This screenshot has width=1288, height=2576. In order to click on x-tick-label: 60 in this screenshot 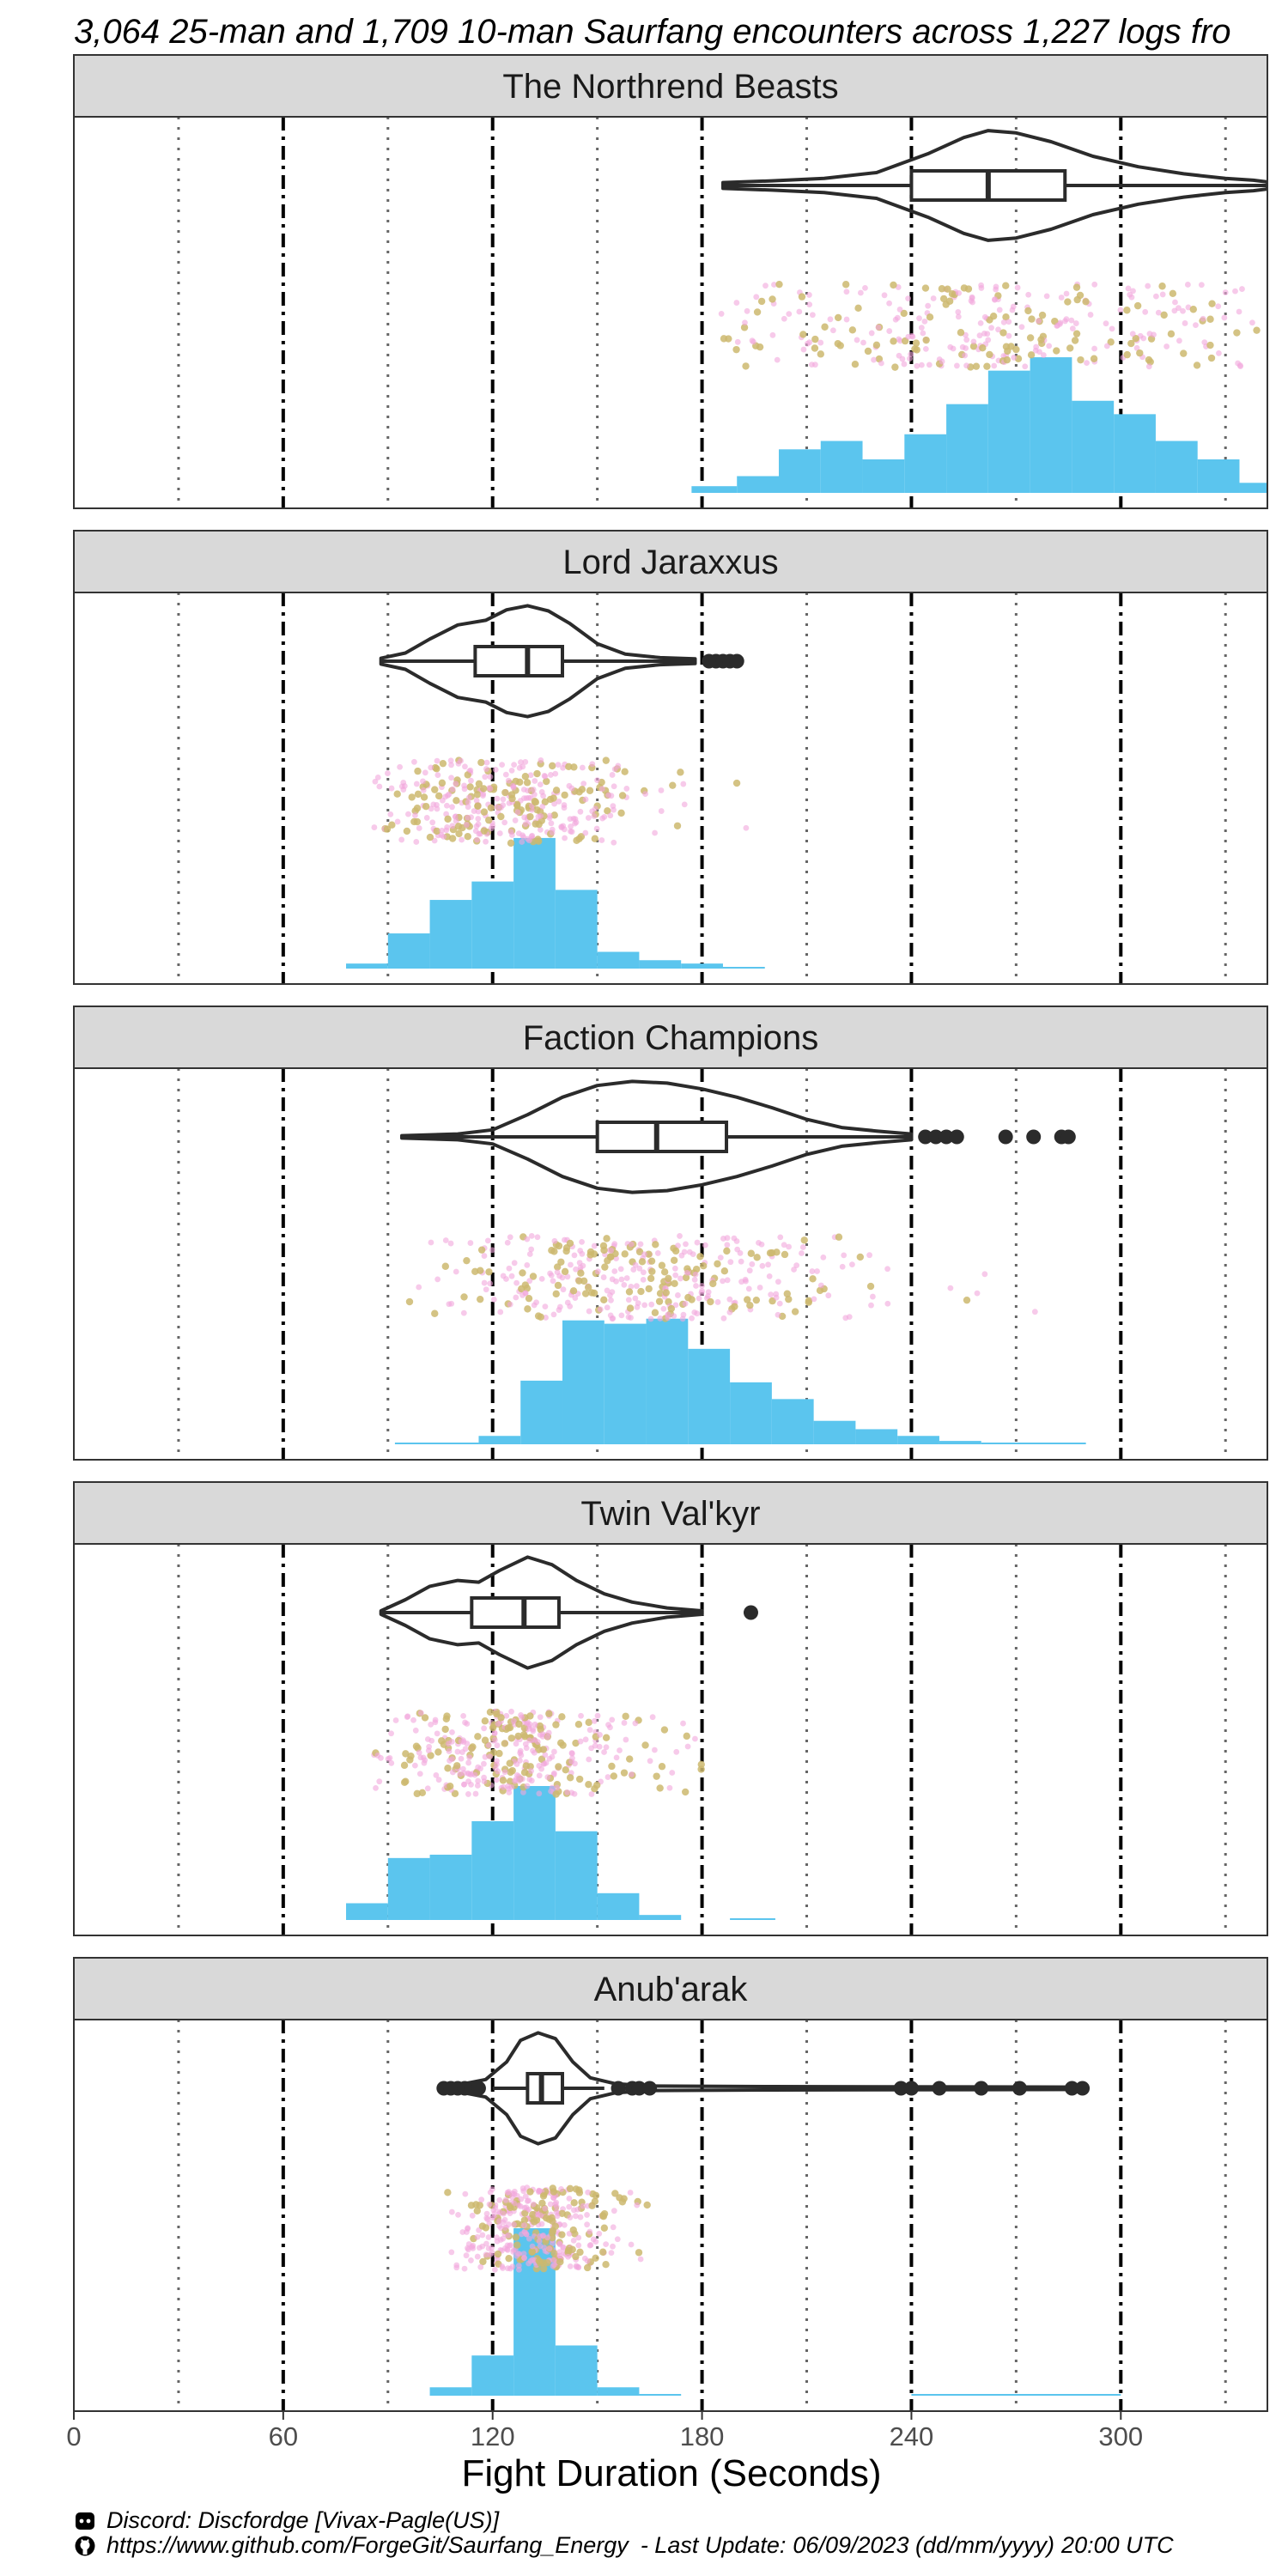, I will do `click(283, 2436)`.